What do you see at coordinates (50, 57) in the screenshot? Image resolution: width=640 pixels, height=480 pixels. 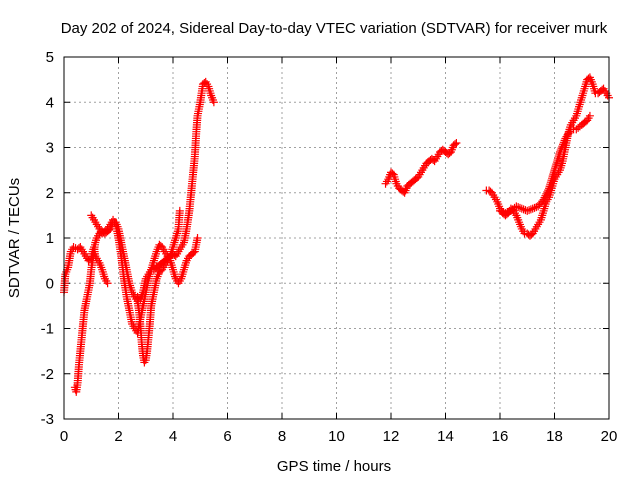 I see `y-tick-label: 5` at bounding box center [50, 57].